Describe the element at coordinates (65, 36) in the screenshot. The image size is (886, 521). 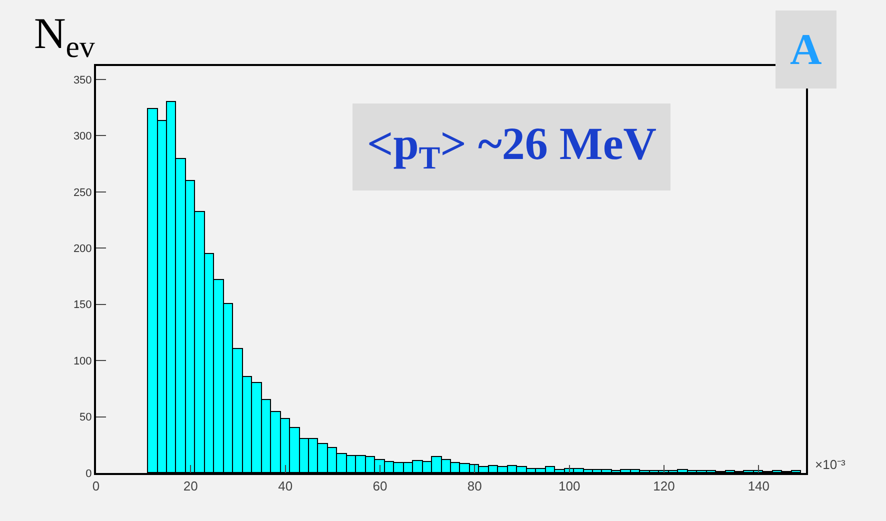
I see `y-axis-title: N$_{ev}$` at that location.